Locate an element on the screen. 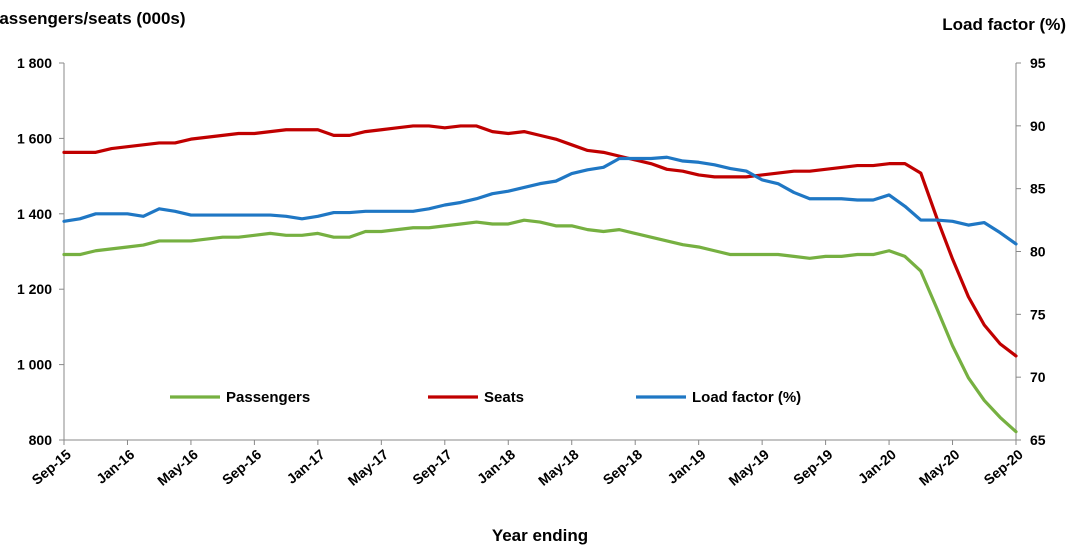 This screenshot has width=1070, height=552. x-tick-label: Sep-18 is located at coordinates (623, 467).